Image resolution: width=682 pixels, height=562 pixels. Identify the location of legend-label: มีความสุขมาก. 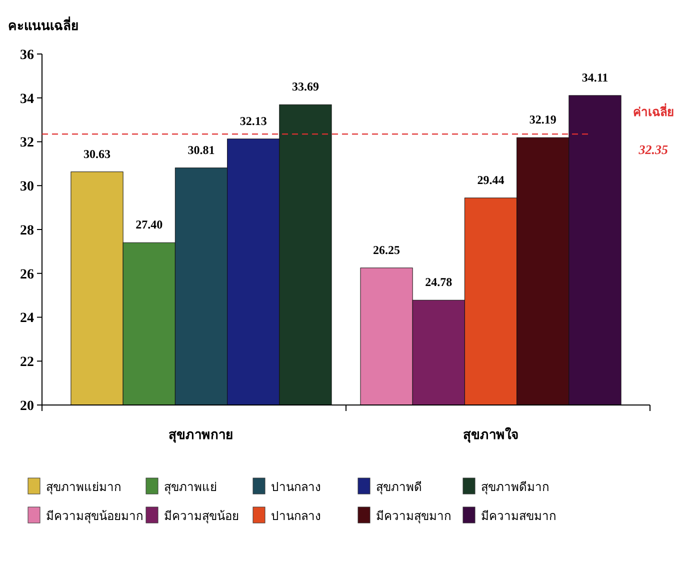
(413, 516).